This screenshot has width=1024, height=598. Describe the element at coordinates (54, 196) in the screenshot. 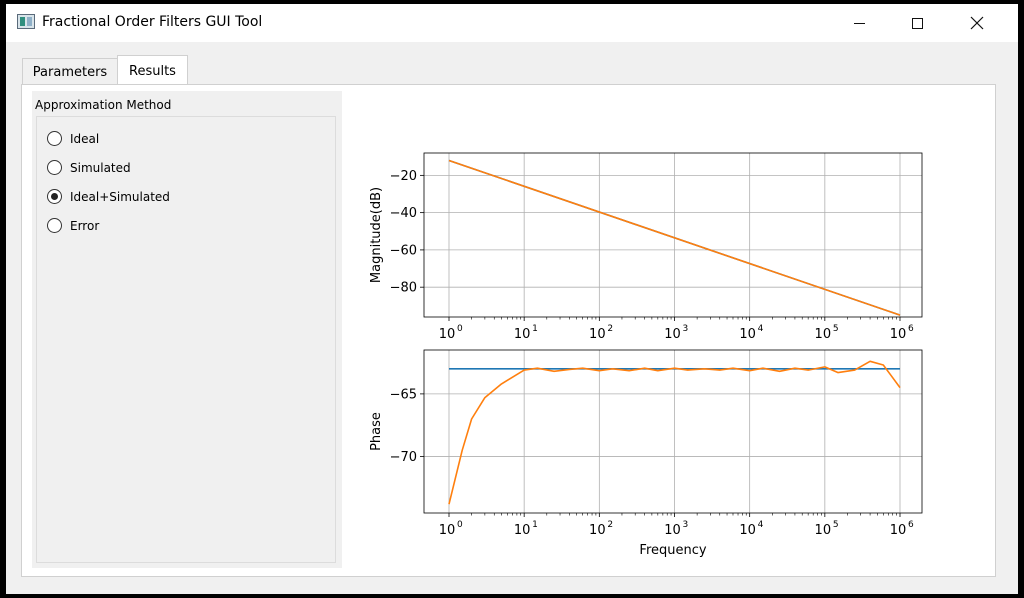

I see `radio-button-ideal-simulated` at that location.